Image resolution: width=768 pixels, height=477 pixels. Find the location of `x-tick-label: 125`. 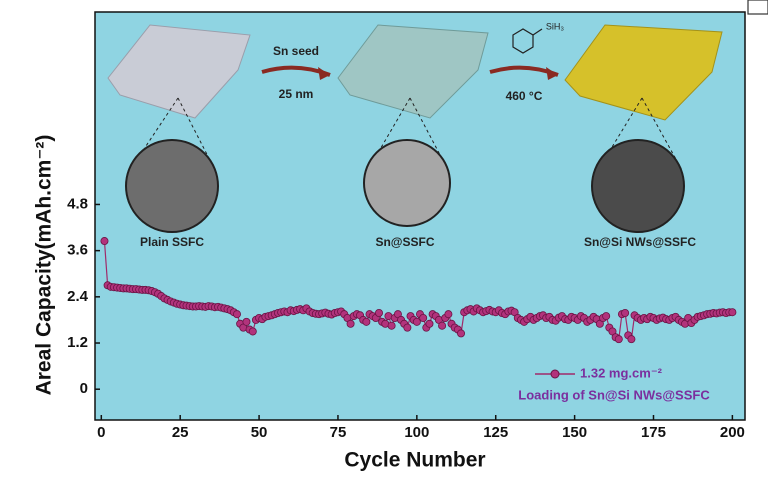

x-tick-label: 125 is located at coordinates (495, 432).